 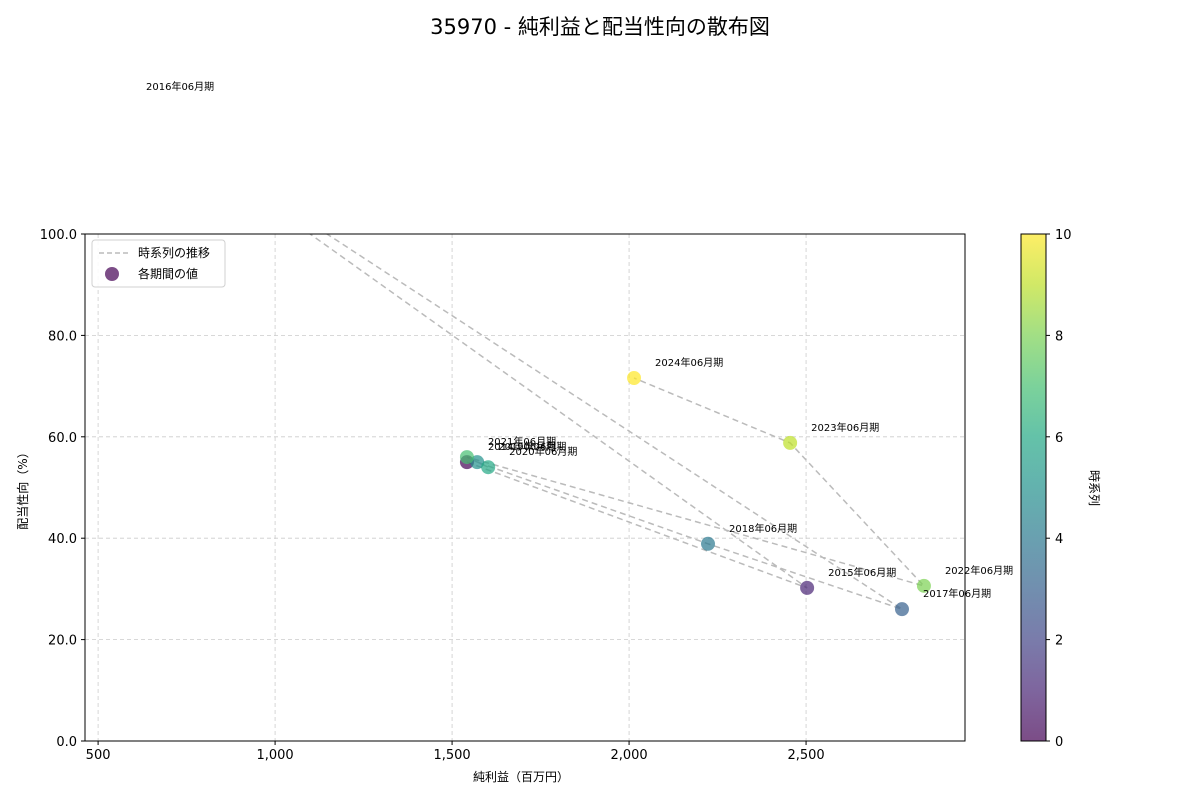 I want to click on x-tick-label: 1,000, so click(x=274, y=755).